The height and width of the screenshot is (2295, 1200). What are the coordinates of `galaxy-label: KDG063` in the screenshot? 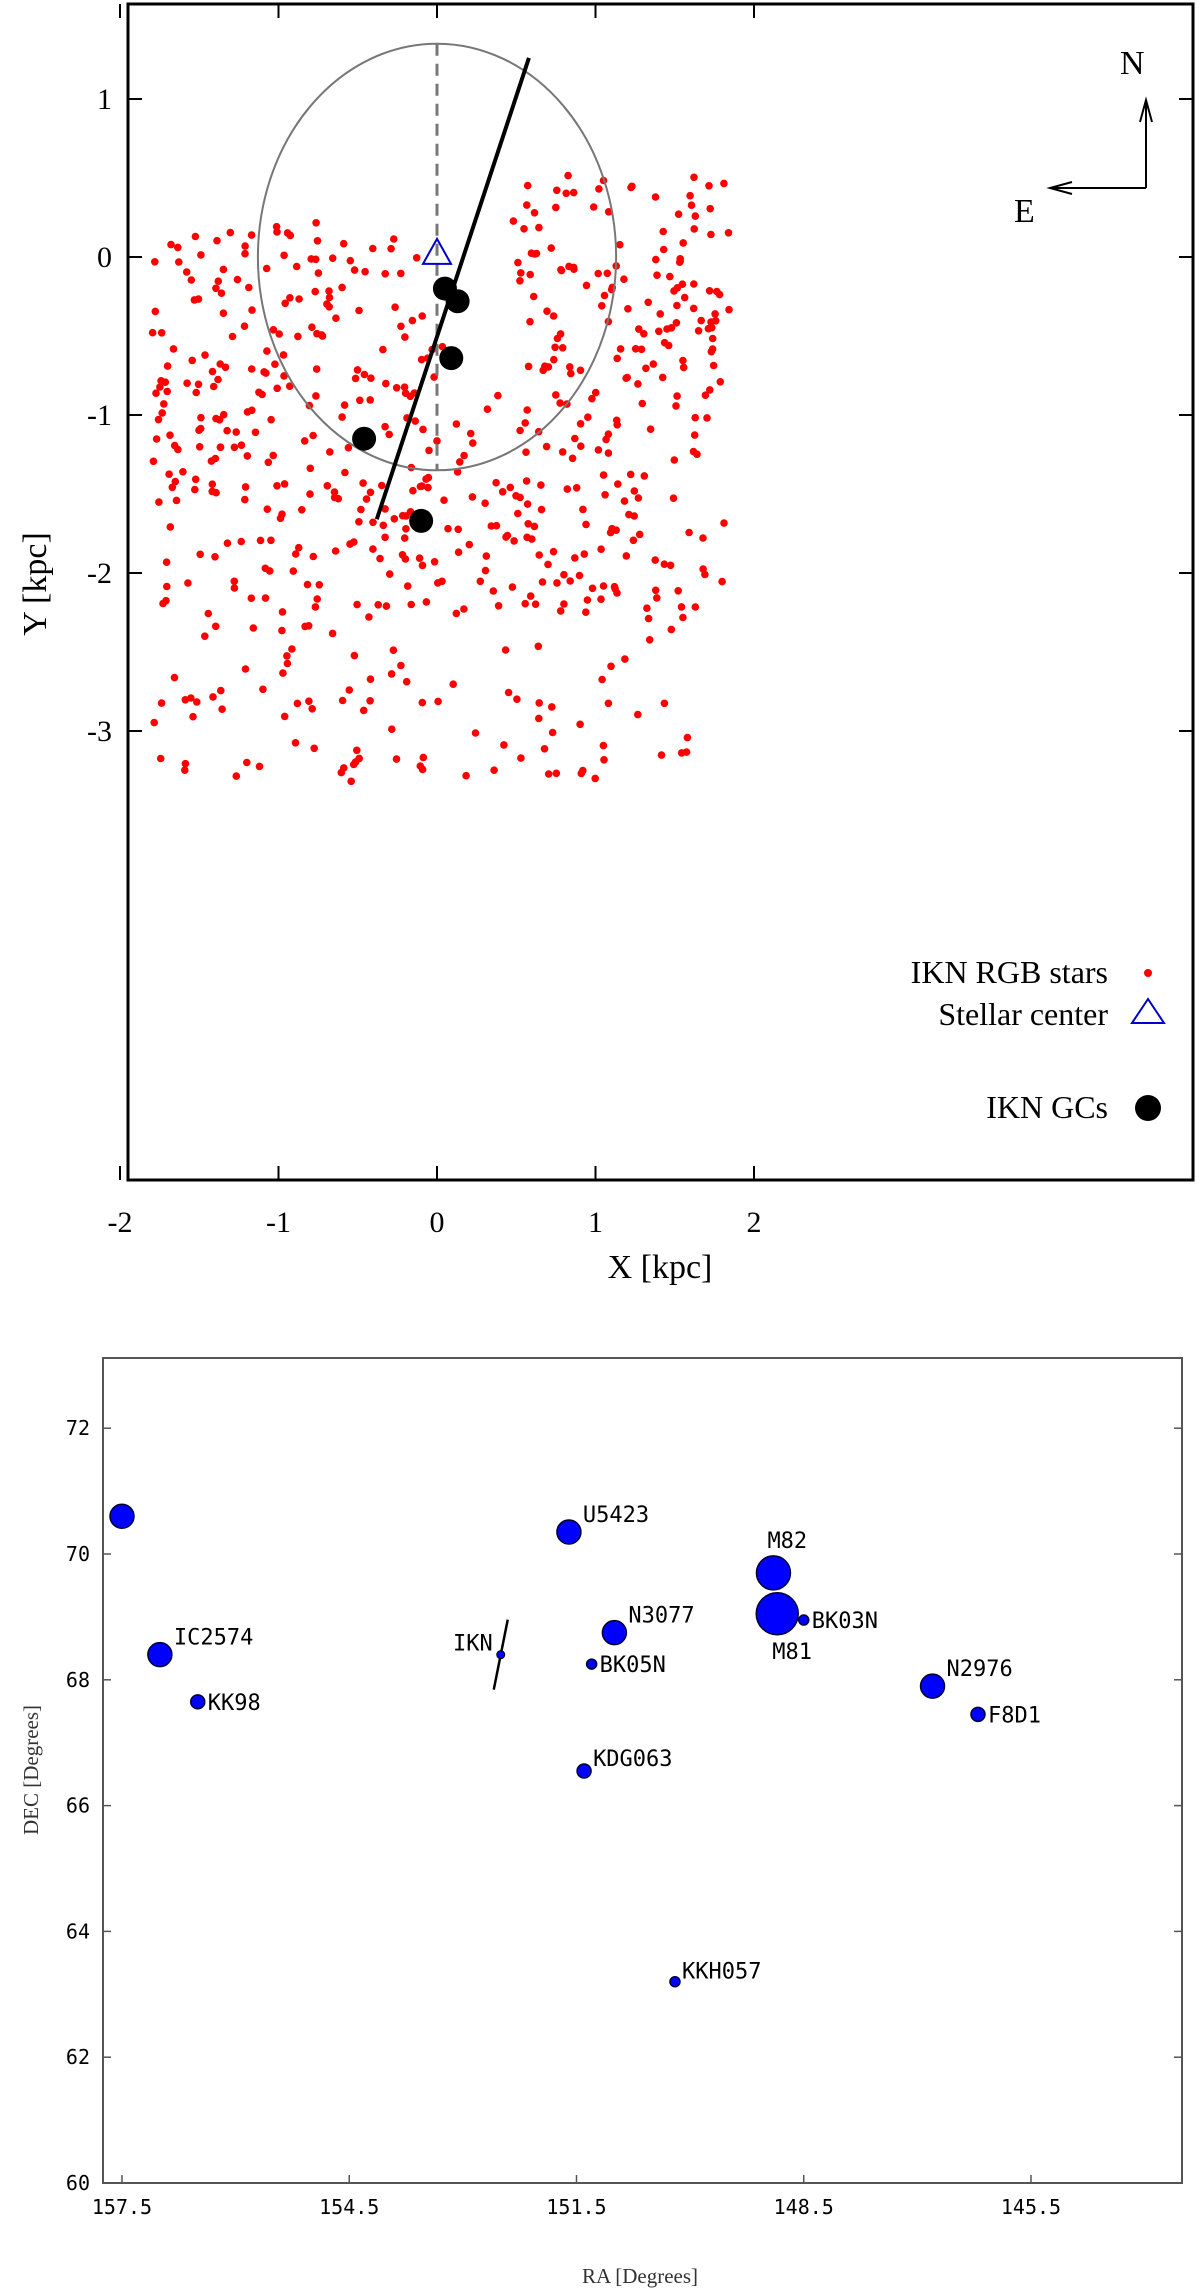 It's located at (632, 1759).